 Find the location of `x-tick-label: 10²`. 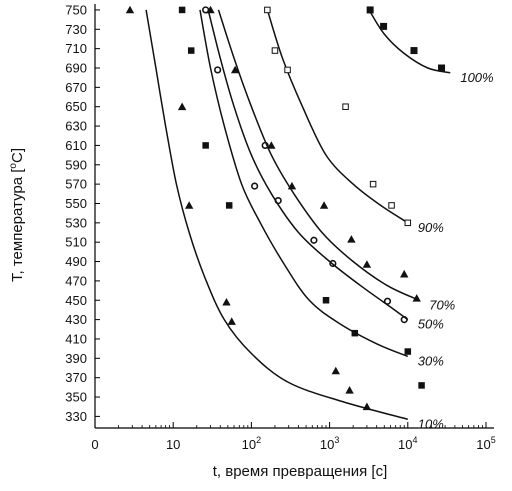

x-tick-label: 10² is located at coordinates (251, 443).